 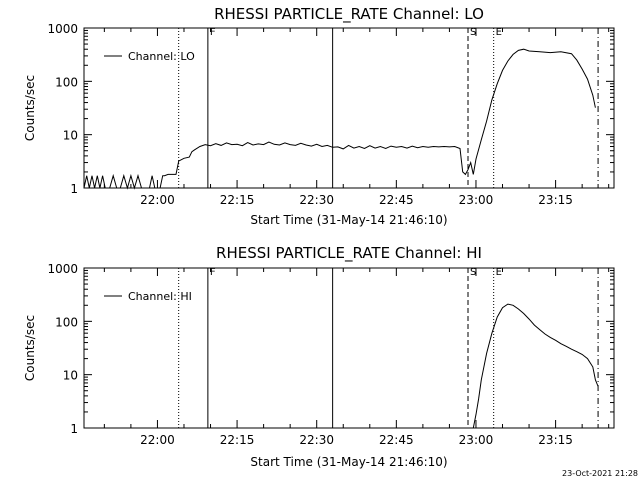 What do you see at coordinates (349, 14) in the screenshot?
I see `chart-title: RHESSI PARTICLE_RATE Channel: LO` at bounding box center [349, 14].